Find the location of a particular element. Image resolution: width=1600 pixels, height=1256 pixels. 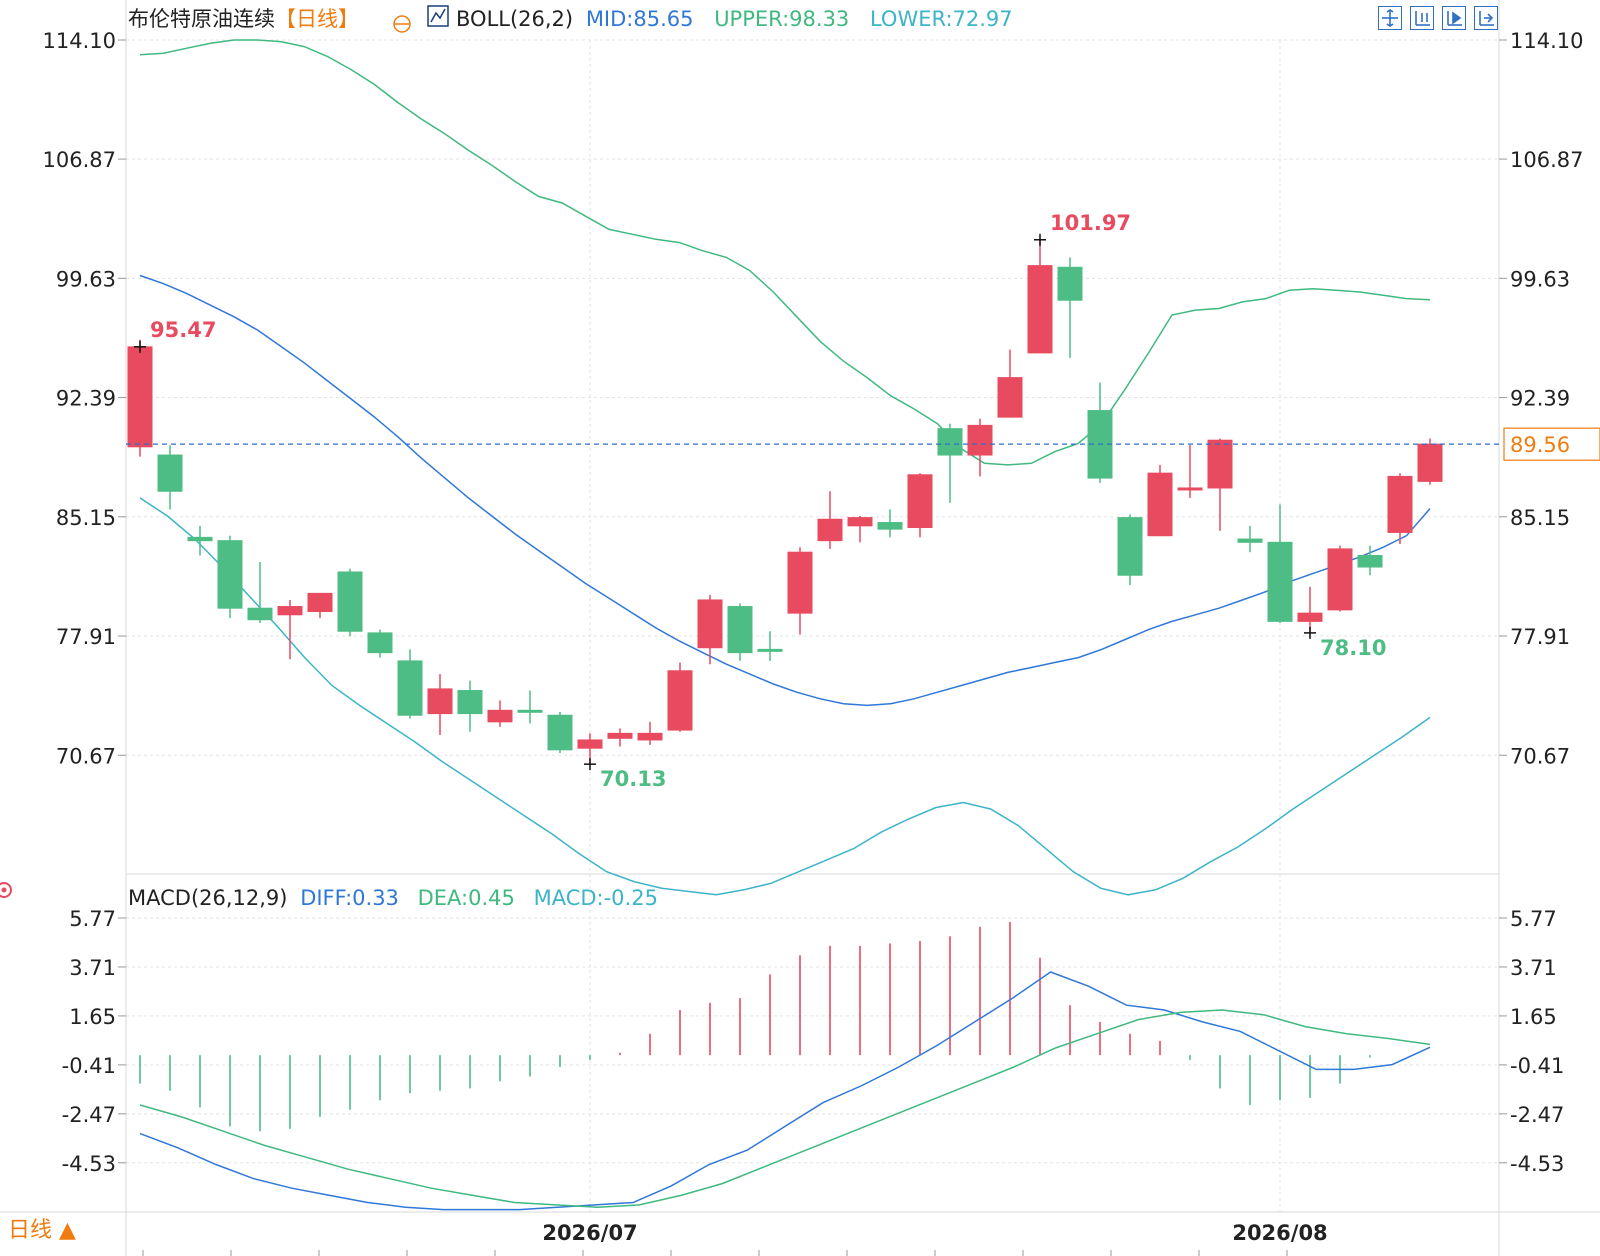

price-tick-label-left: 85.15 is located at coordinates (86, 518).